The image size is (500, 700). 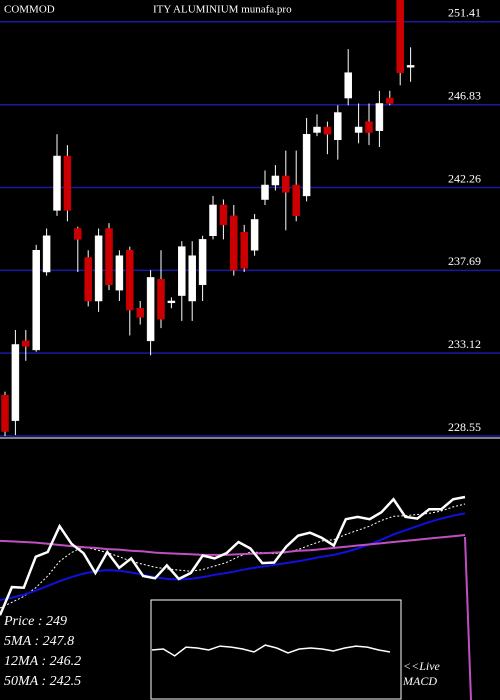 What do you see at coordinates (464, 261) in the screenshot?
I see `y-tick-label: 237.69` at bounding box center [464, 261].